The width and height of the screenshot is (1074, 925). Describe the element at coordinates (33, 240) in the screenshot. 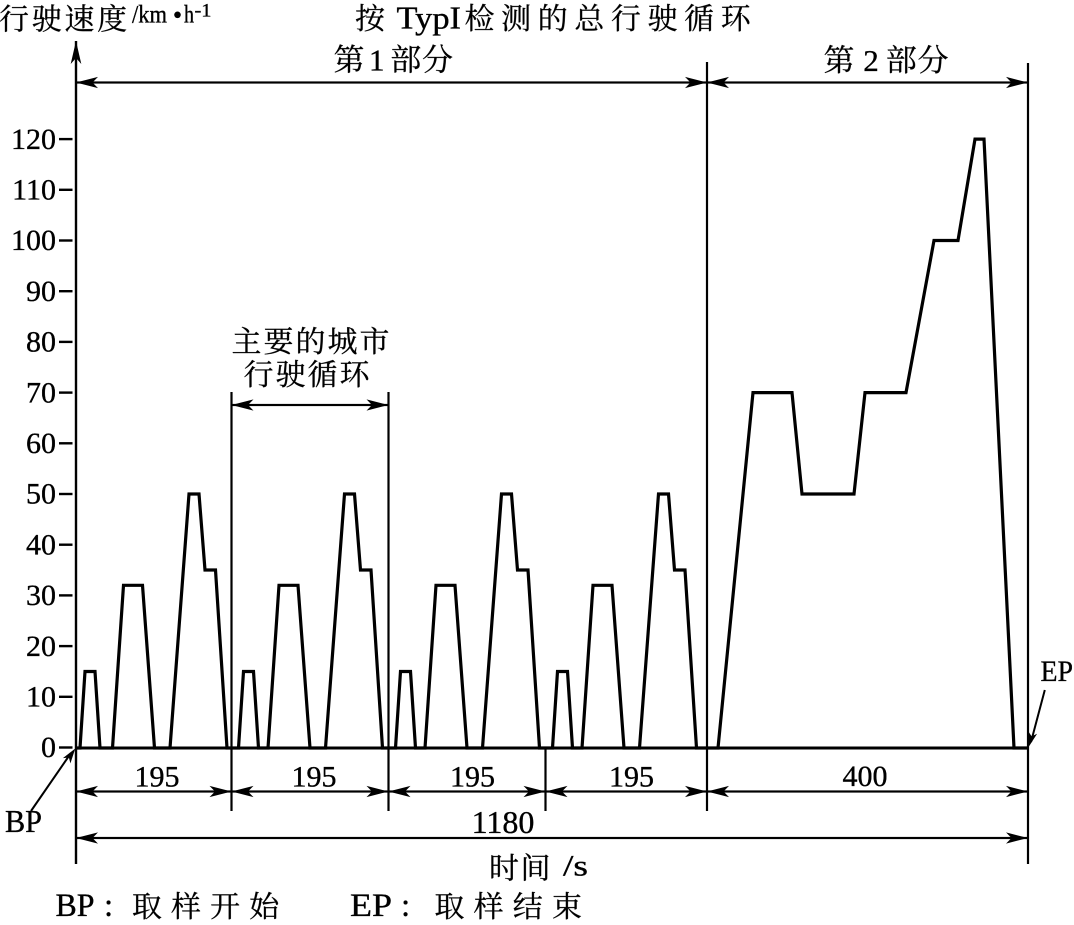

I see `svg-text: 100` at that location.